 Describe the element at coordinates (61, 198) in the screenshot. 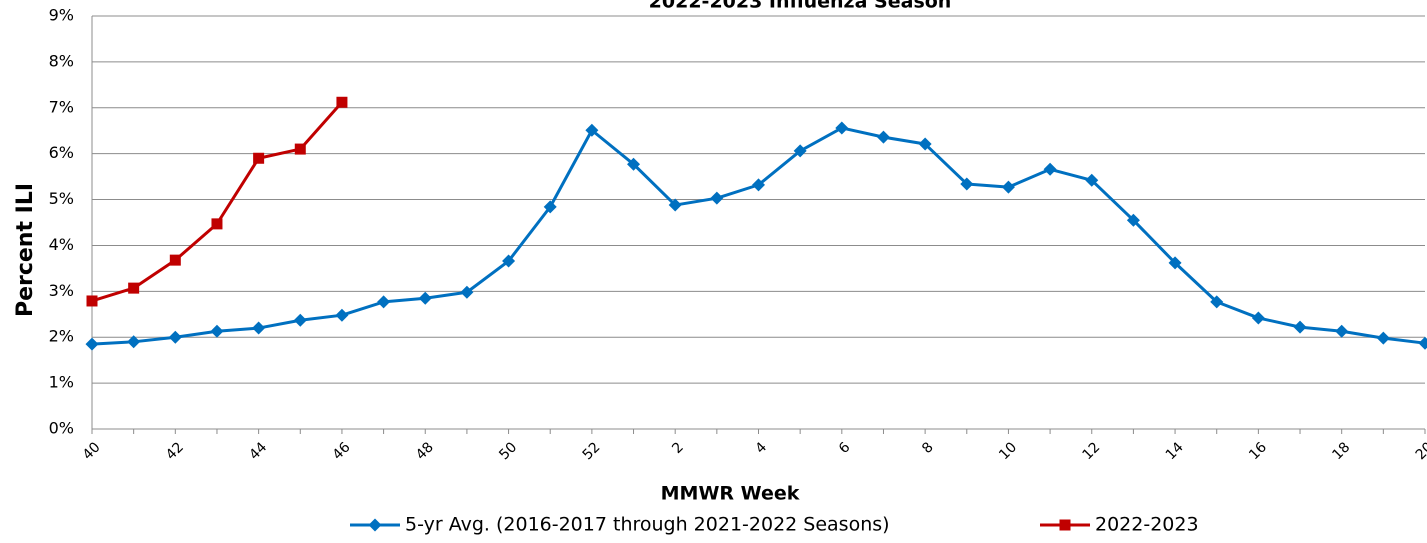

I see `y-tick-label: 5%` at that location.